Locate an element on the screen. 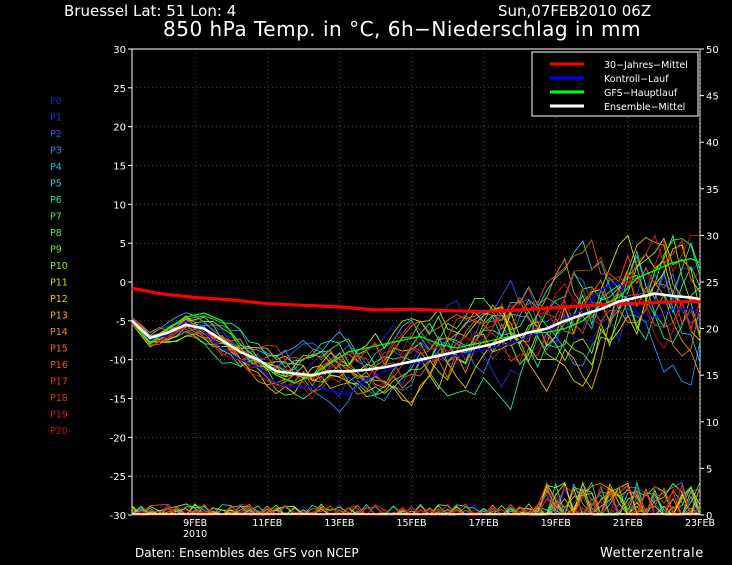  y-left-tick-label: -25 is located at coordinates (118, 477).